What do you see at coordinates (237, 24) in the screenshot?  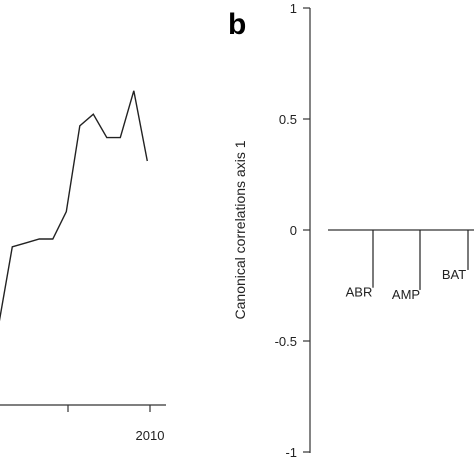 I see `panel-letter-b: b` at bounding box center [237, 24].